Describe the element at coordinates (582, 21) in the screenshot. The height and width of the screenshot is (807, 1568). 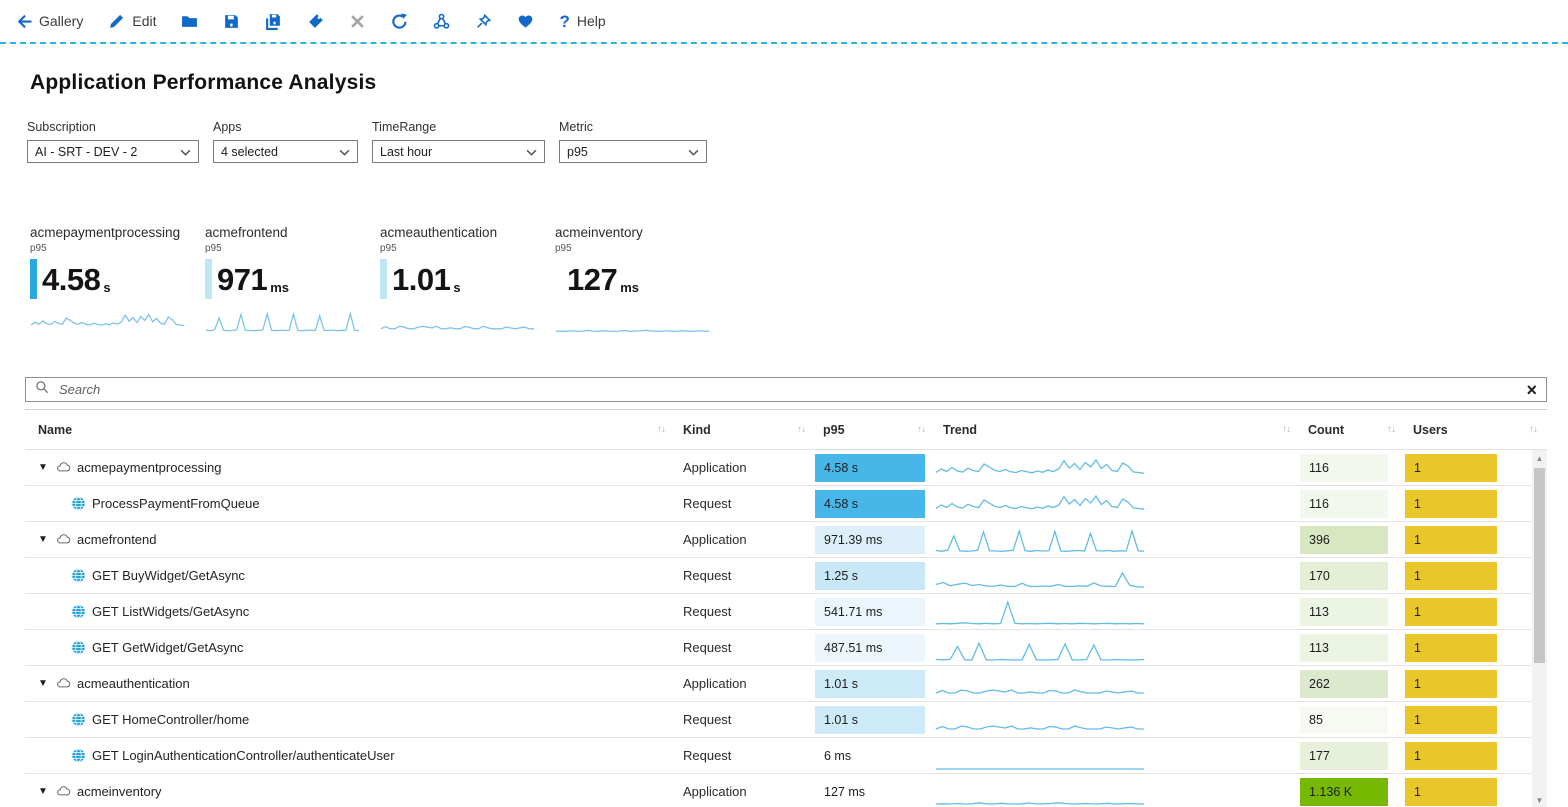
I see `toolbar-button-help: ? Help` at that location.